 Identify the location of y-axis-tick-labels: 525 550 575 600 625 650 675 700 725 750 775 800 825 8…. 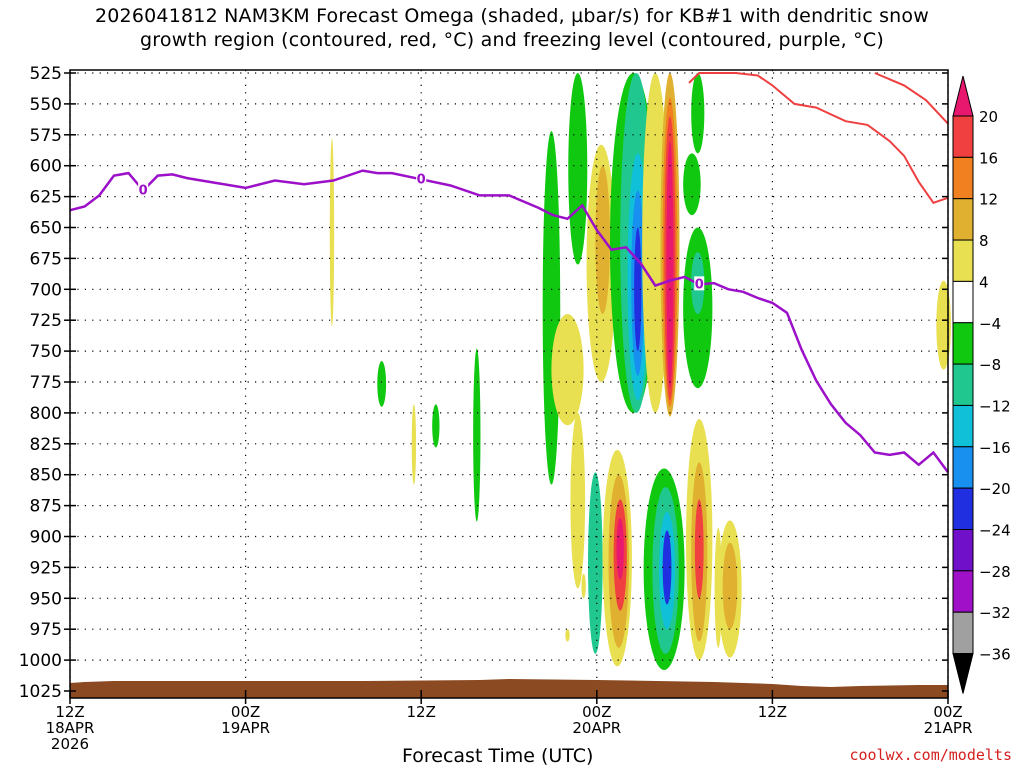
(40, 383).